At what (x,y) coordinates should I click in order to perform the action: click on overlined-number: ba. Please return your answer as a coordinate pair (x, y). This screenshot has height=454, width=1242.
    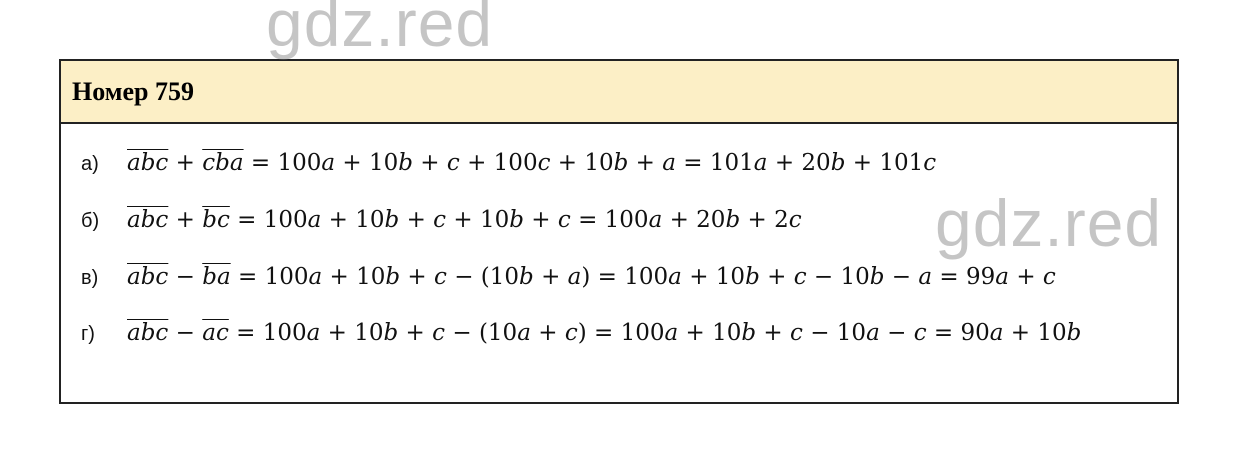
    Looking at the image, I should click on (216, 277).